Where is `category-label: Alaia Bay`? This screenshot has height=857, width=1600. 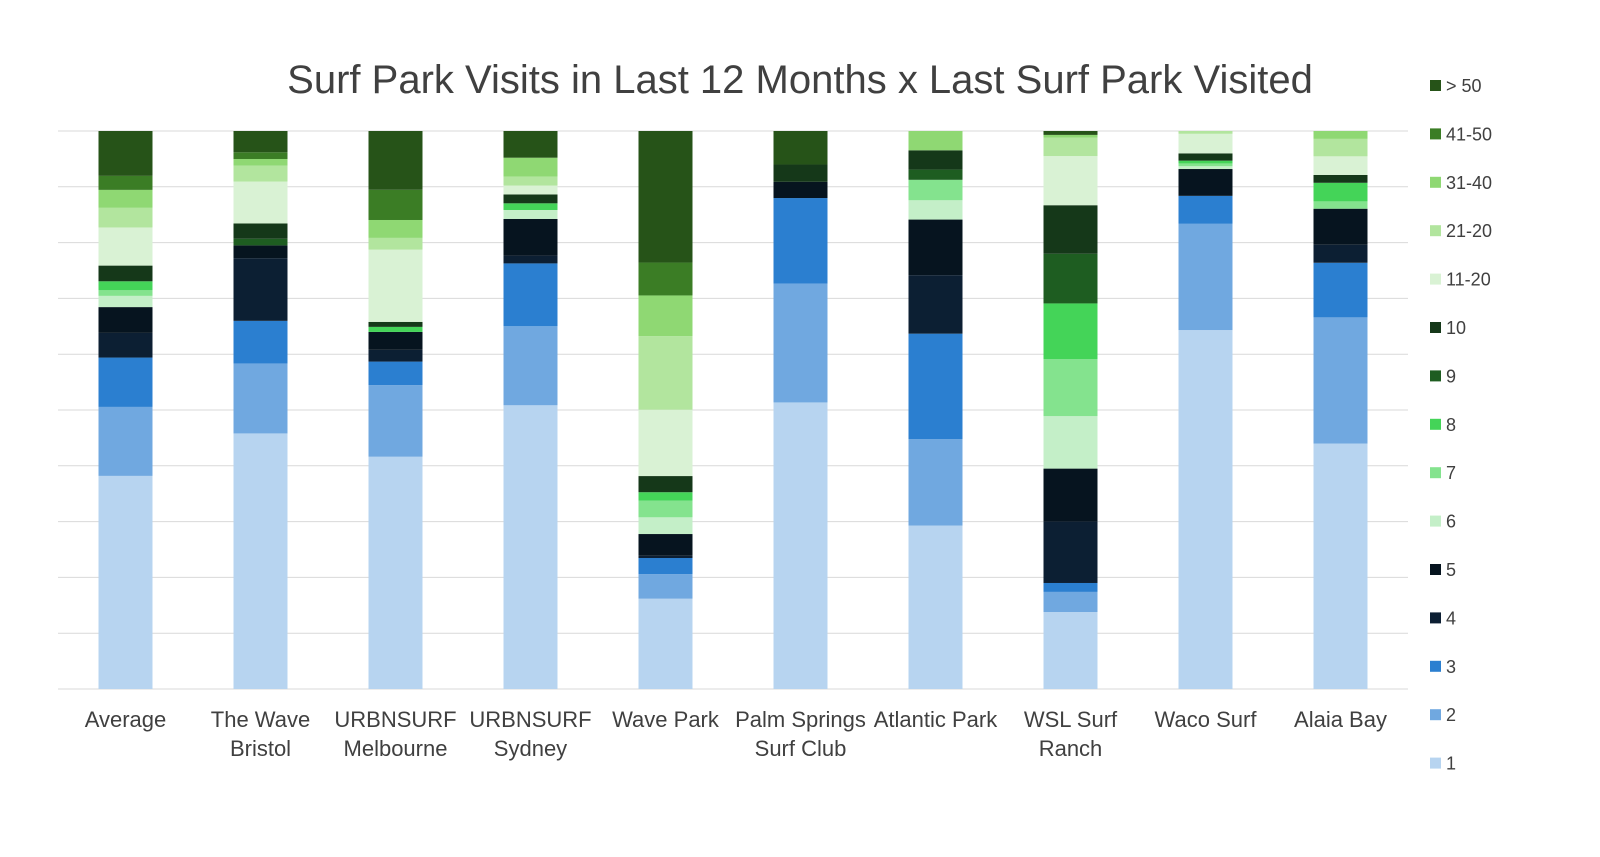 category-label: Alaia Bay is located at coordinates (1340, 719).